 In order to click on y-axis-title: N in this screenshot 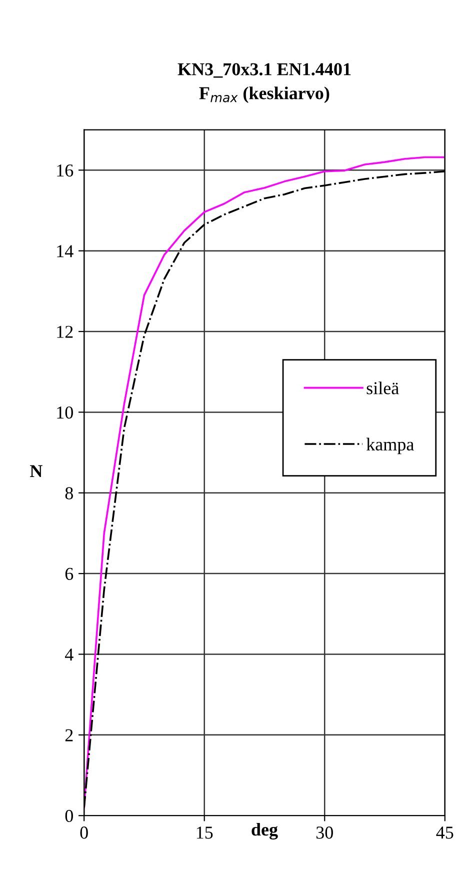, I will do `click(36, 471)`.